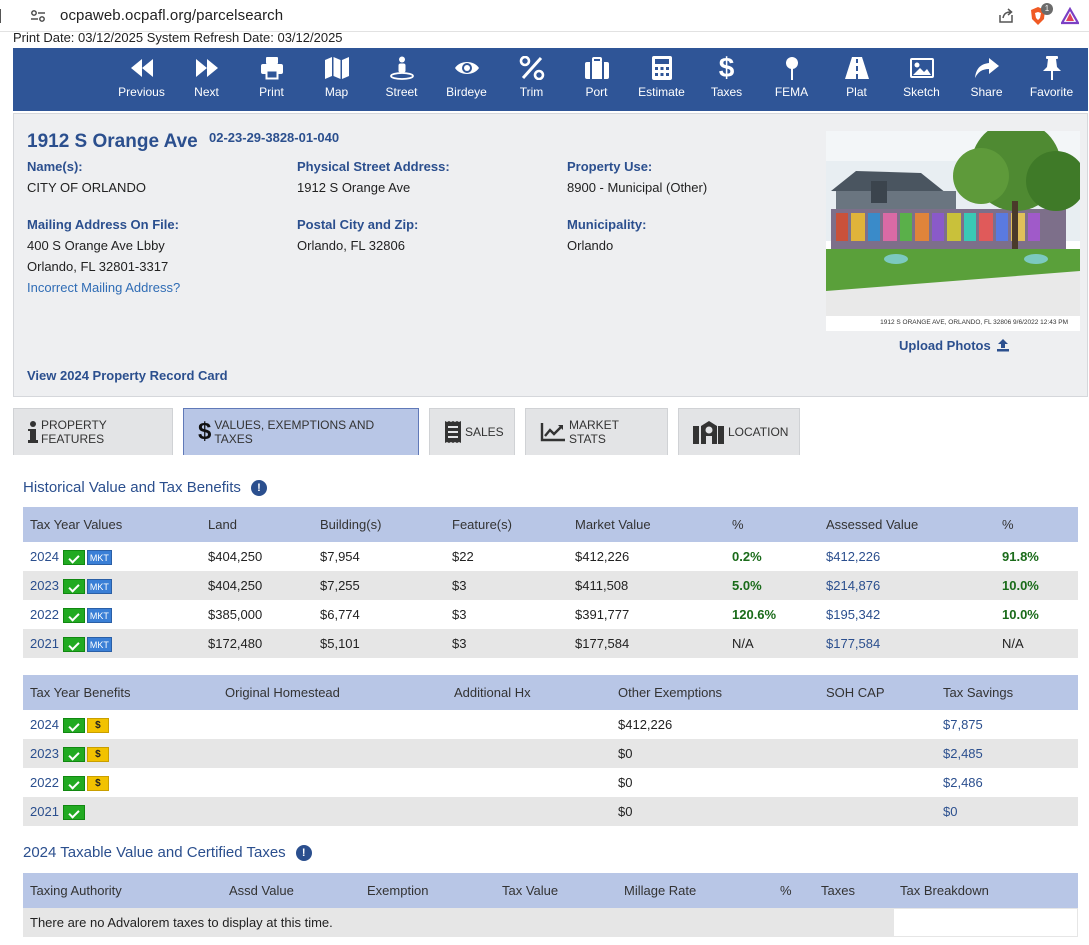 This screenshot has height=945, width=1089. Describe the element at coordinates (271, 79) in the screenshot. I see `toolbar-print-button: Print` at that location.